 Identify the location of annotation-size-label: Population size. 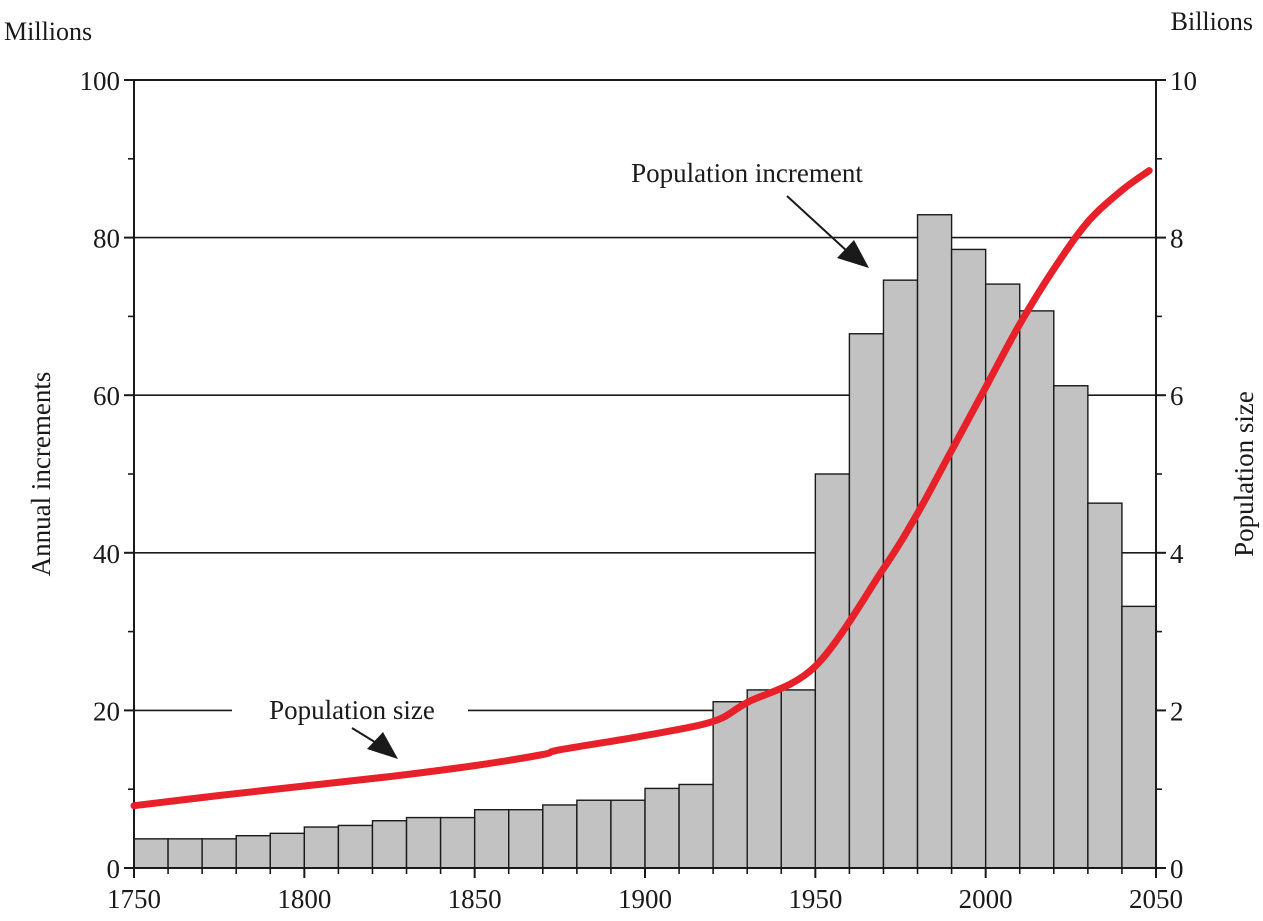
(352, 710).